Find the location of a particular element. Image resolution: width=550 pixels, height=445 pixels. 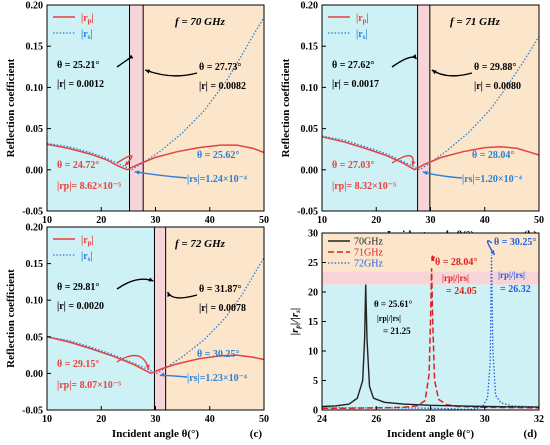

annot-red-angle: θ = 24.72° is located at coordinates (78, 165).